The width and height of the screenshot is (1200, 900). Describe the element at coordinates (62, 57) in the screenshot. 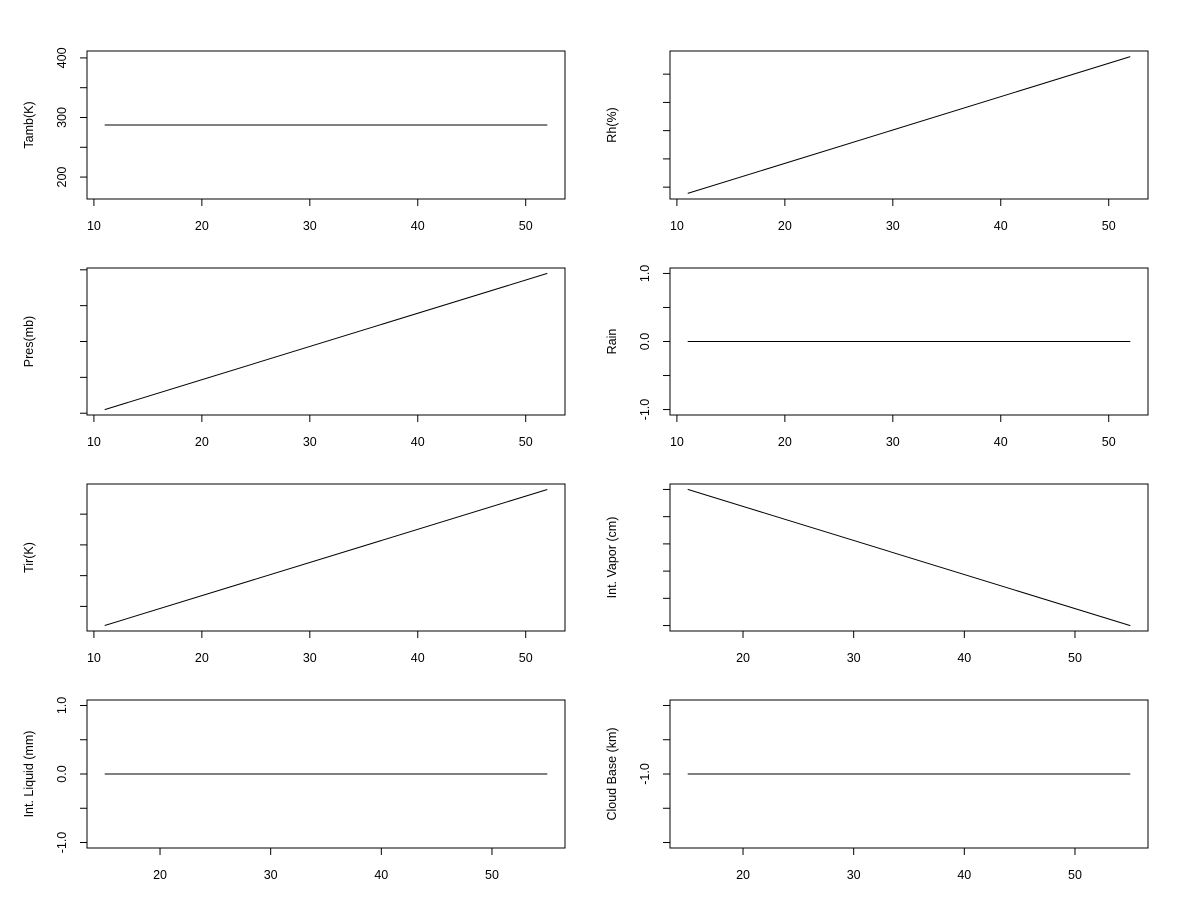

I see `y-tick-label: 400` at that location.